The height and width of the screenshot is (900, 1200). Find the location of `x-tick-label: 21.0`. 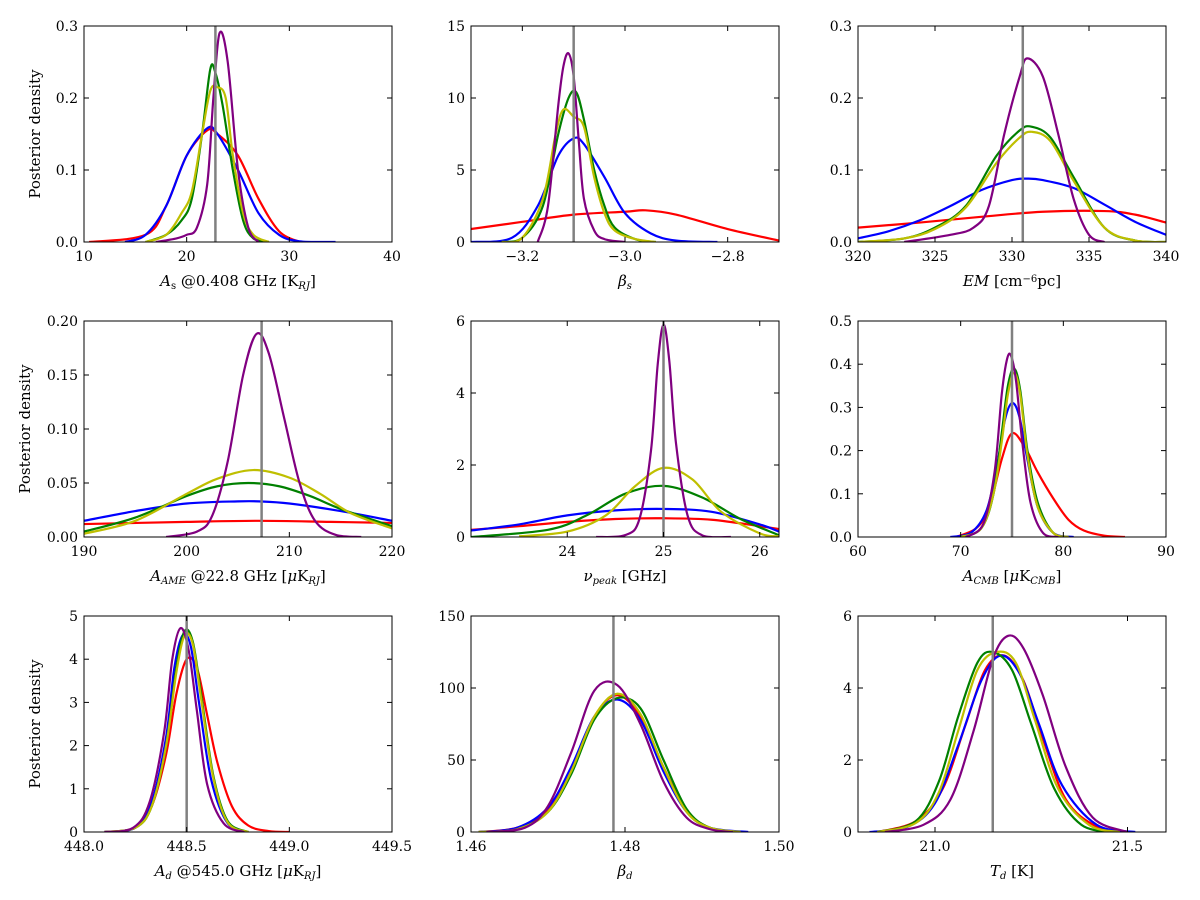

x-tick-label: 21.0 is located at coordinates (934, 847).